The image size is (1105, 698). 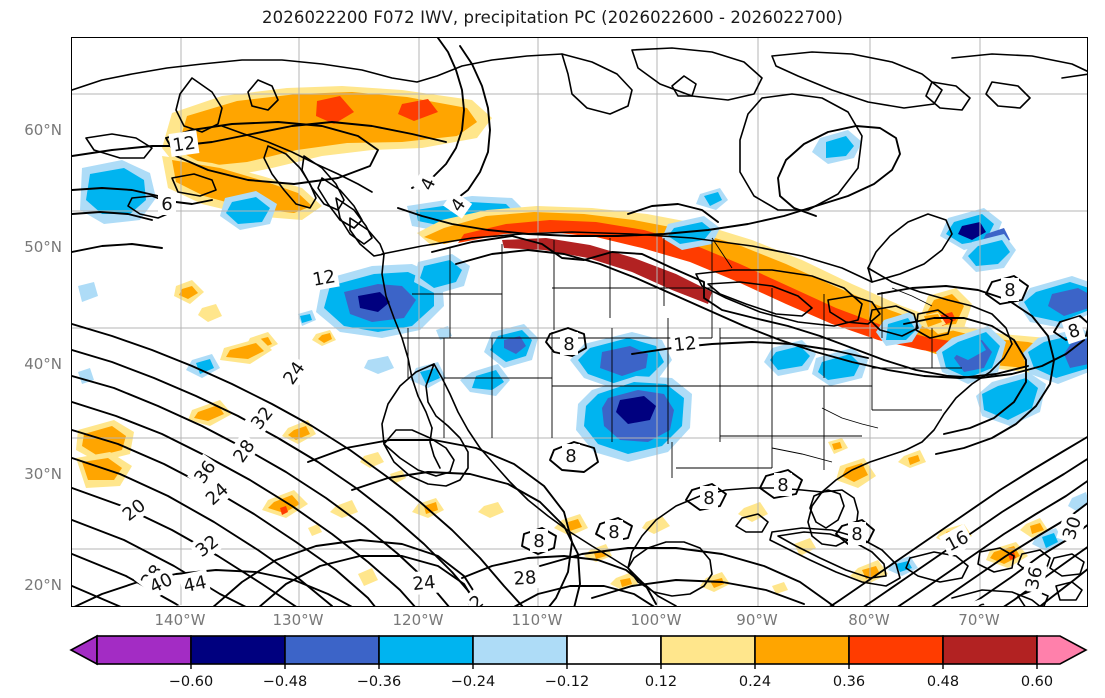 What do you see at coordinates (578, 651) in the screenshot?
I see `colorbar-swatches` at bounding box center [578, 651].